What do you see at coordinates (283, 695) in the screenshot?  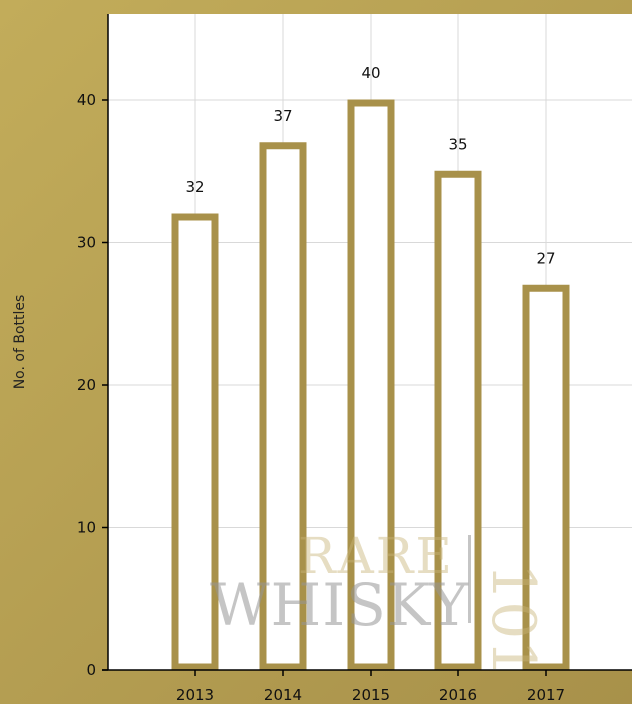 I see `x-tick-label-2014: 2014` at bounding box center [283, 695].